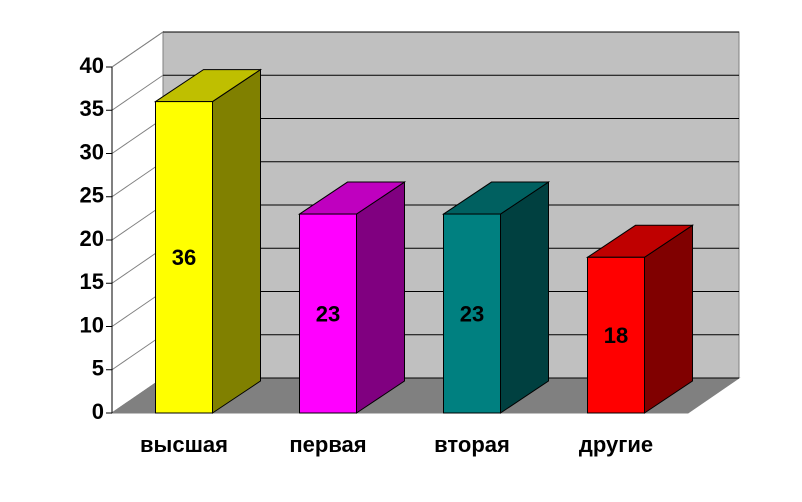 The image size is (802, 502). Describe the element at coordinates (98, 411) in the screenshot. I see `y-tick-label: 0` at that location.